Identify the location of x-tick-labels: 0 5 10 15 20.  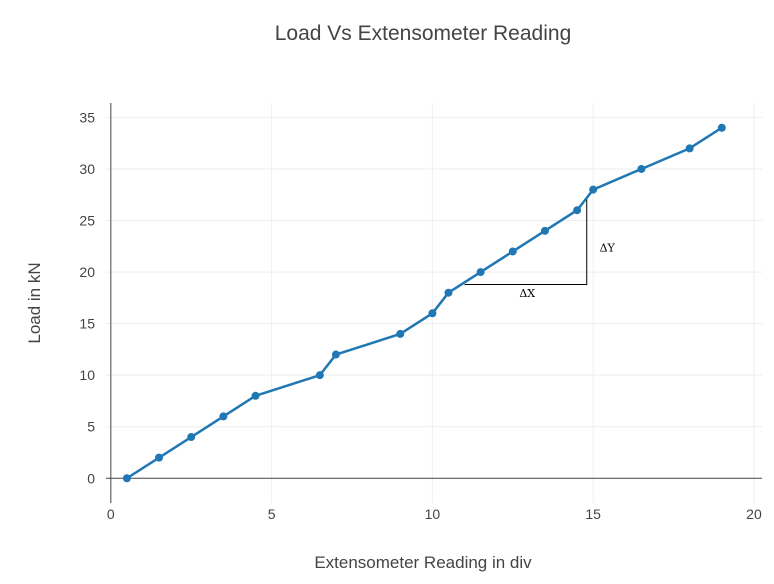
(434, 514).